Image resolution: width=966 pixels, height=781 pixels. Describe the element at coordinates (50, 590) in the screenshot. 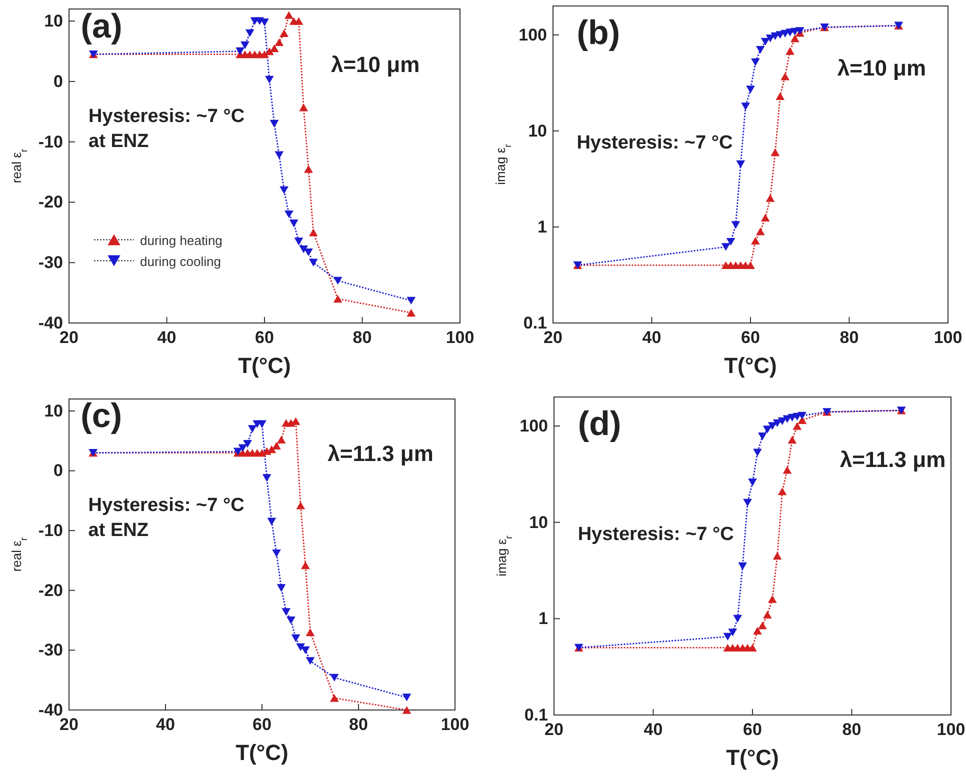

I see `y-tick-label: -20` at that location.